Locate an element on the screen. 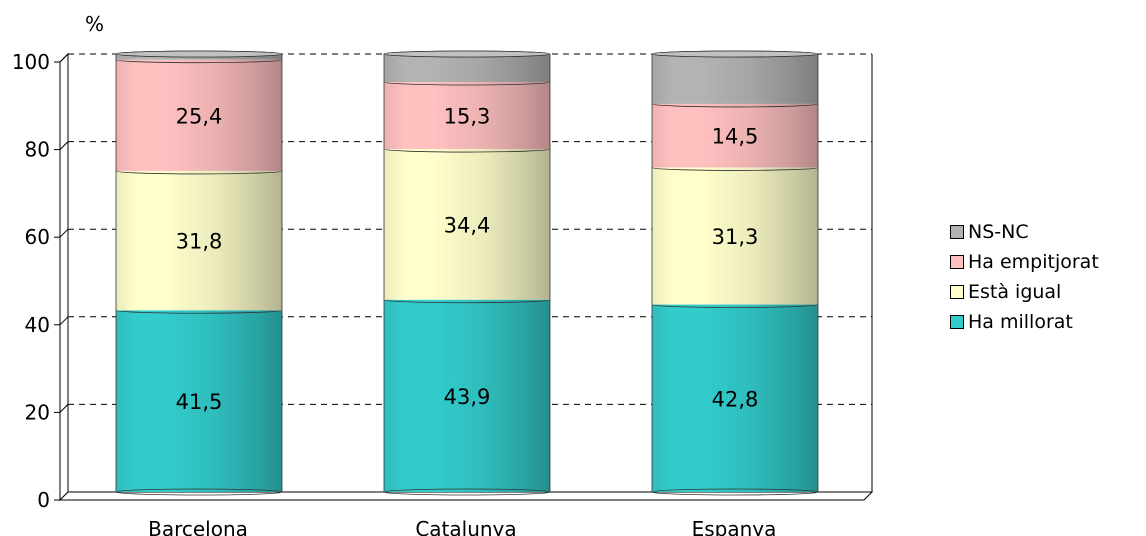 The width and height of the screenshot is (1146, 536). y-tick-label: 60 is located at coordinates (37, 237).